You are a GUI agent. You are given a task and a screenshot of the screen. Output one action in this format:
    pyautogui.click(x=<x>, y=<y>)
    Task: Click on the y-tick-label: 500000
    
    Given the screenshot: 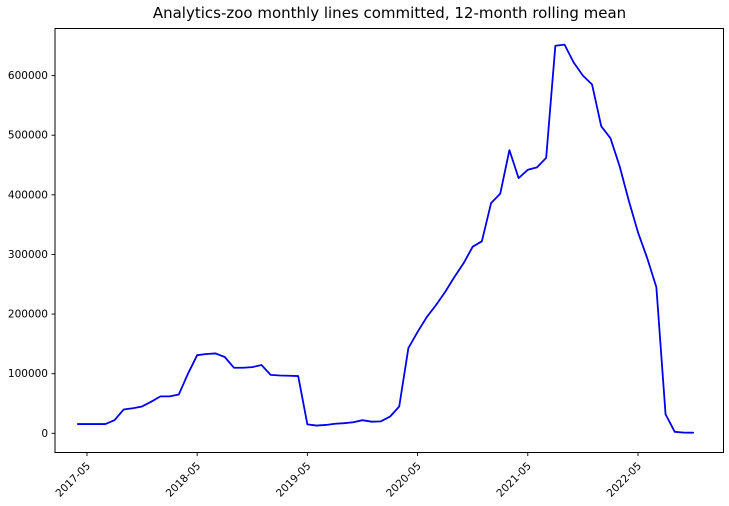 What is the action you would take?
    pyautogui.click(x=28, y=136)
    